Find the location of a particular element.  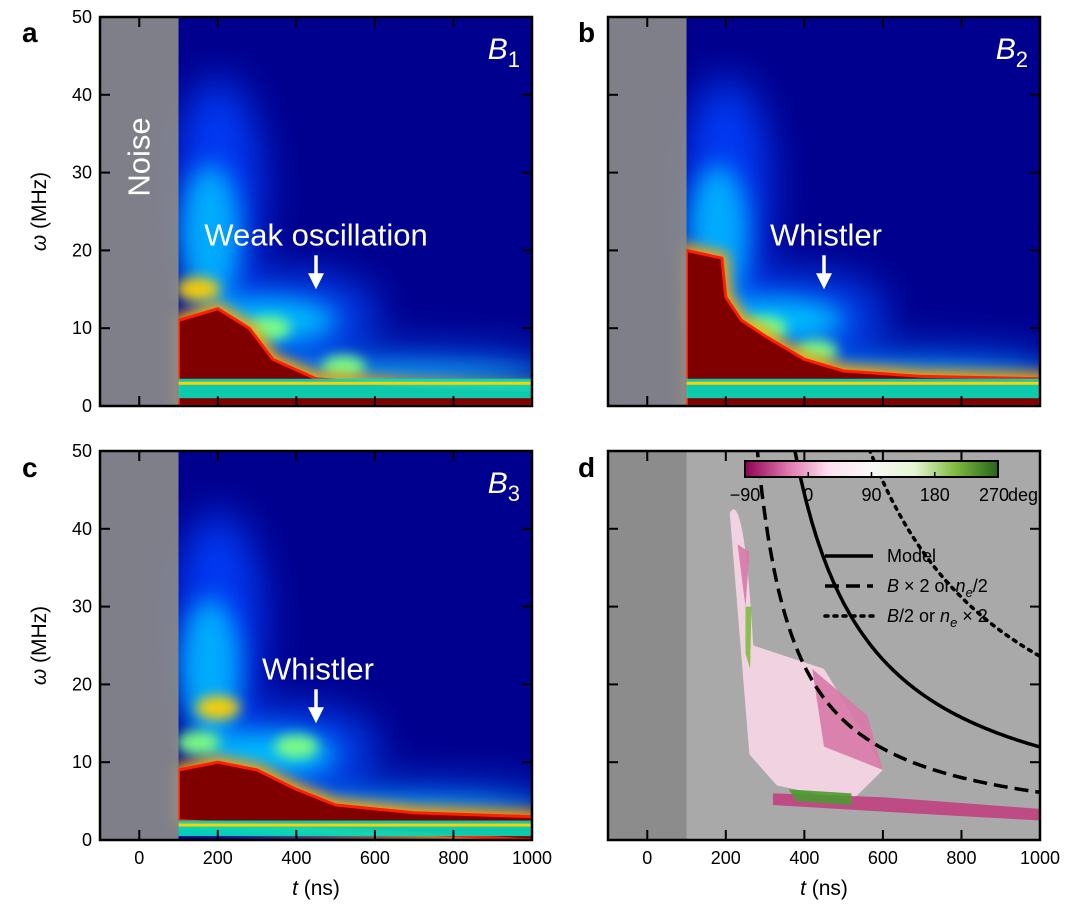

panel-label-d: d is located at coordinates (586, 467).